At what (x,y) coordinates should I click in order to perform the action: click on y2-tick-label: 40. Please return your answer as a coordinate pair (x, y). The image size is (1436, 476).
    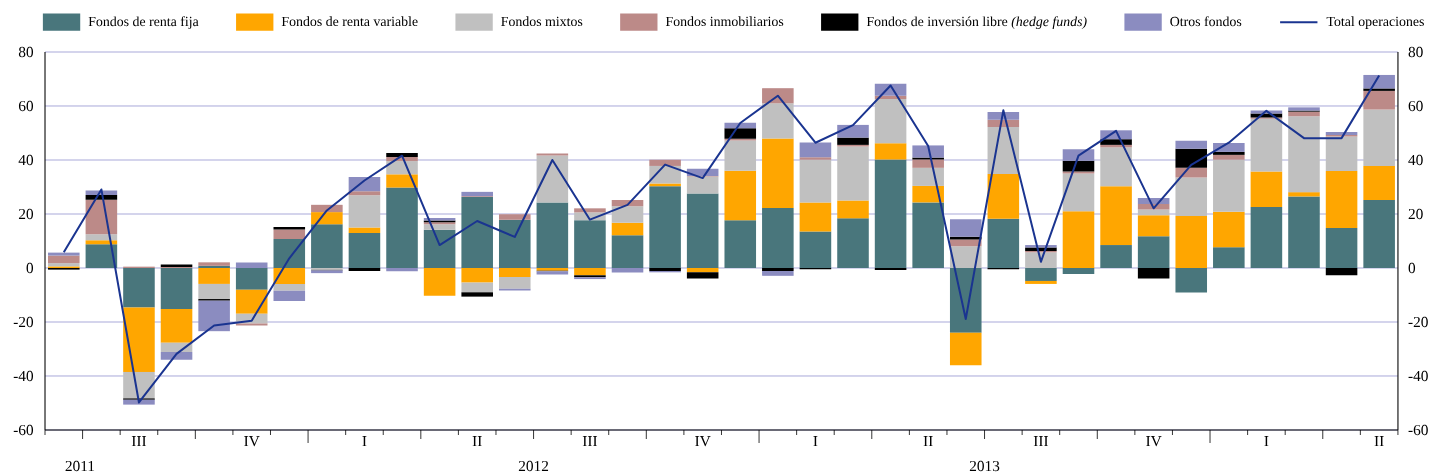
    Looking at the image, I should click on (1415, 160).